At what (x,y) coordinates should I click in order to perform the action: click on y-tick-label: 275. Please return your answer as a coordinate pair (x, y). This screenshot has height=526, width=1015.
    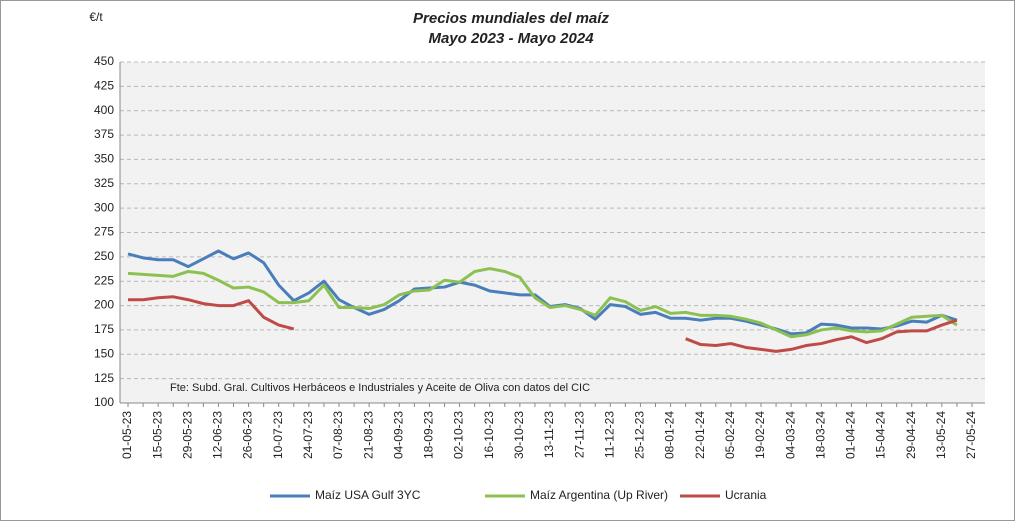
    Looking at the image, I should click on (104, 232).